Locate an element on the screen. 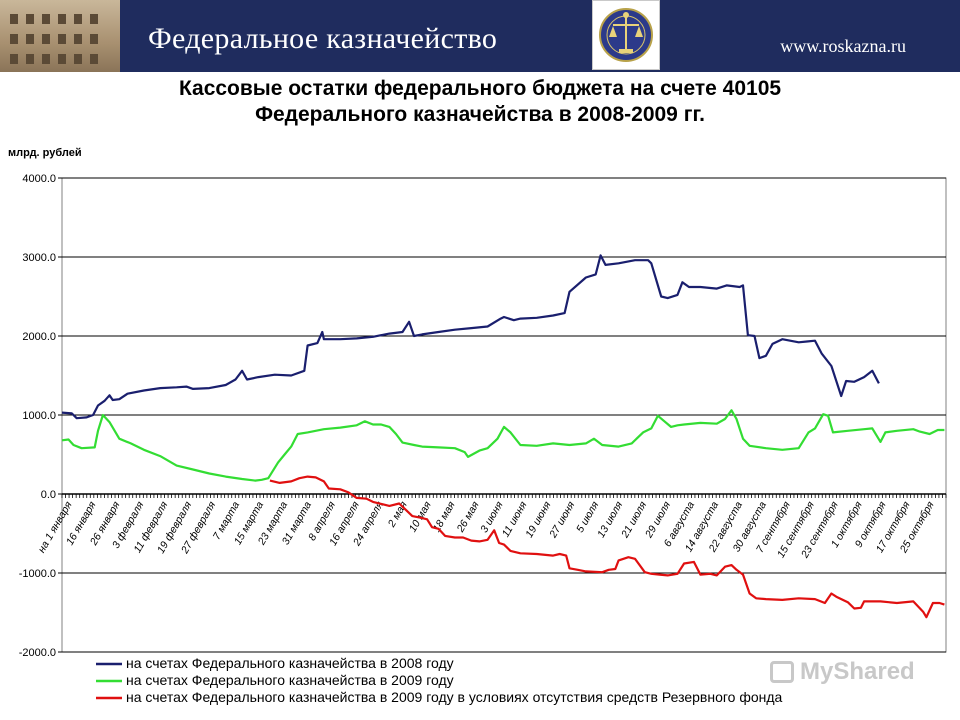 The height and width of the screenshot is (720, 960). watermark: MyShared is located at coordinates (842, 672).